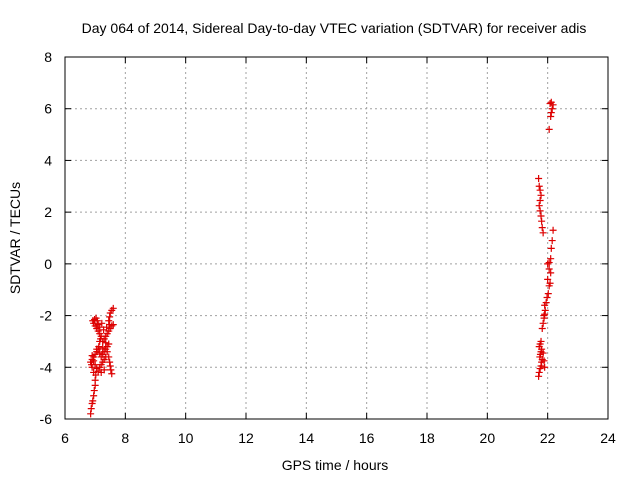 This screenshot has height=480, width=640. I want to click on x-tick-labels: 6 8 10 12 14 16 18 20 22 24, so click(338, 438).